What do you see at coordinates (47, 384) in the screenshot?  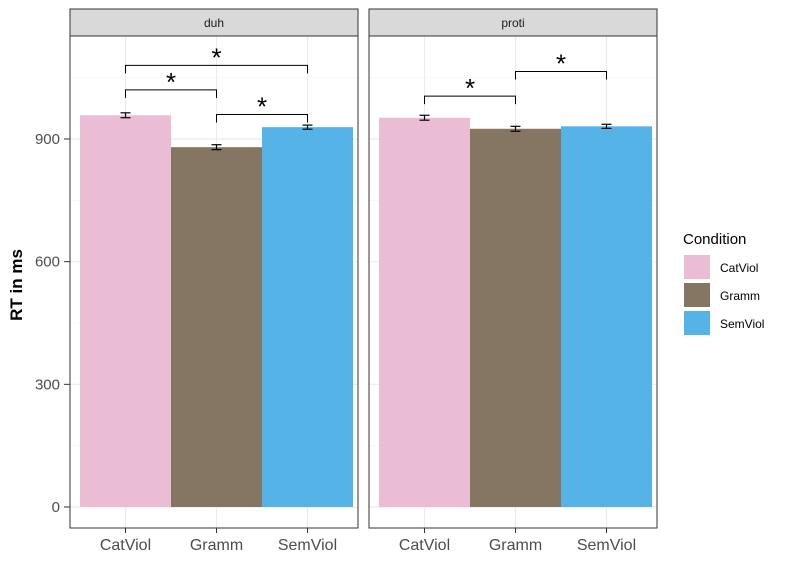 I see `y-tick-label: 300` at bounding box center [47, 384].